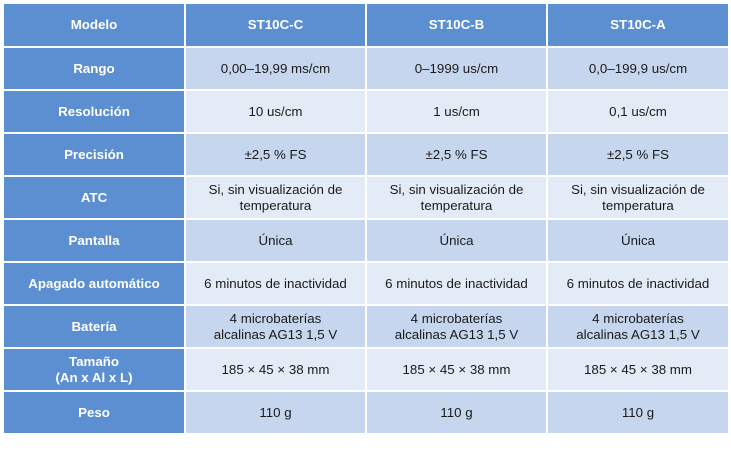  Describe the element at coordinates (638, 25) in the screenshot. I see `header-model-st10c-a: ST10C-A` at that location.